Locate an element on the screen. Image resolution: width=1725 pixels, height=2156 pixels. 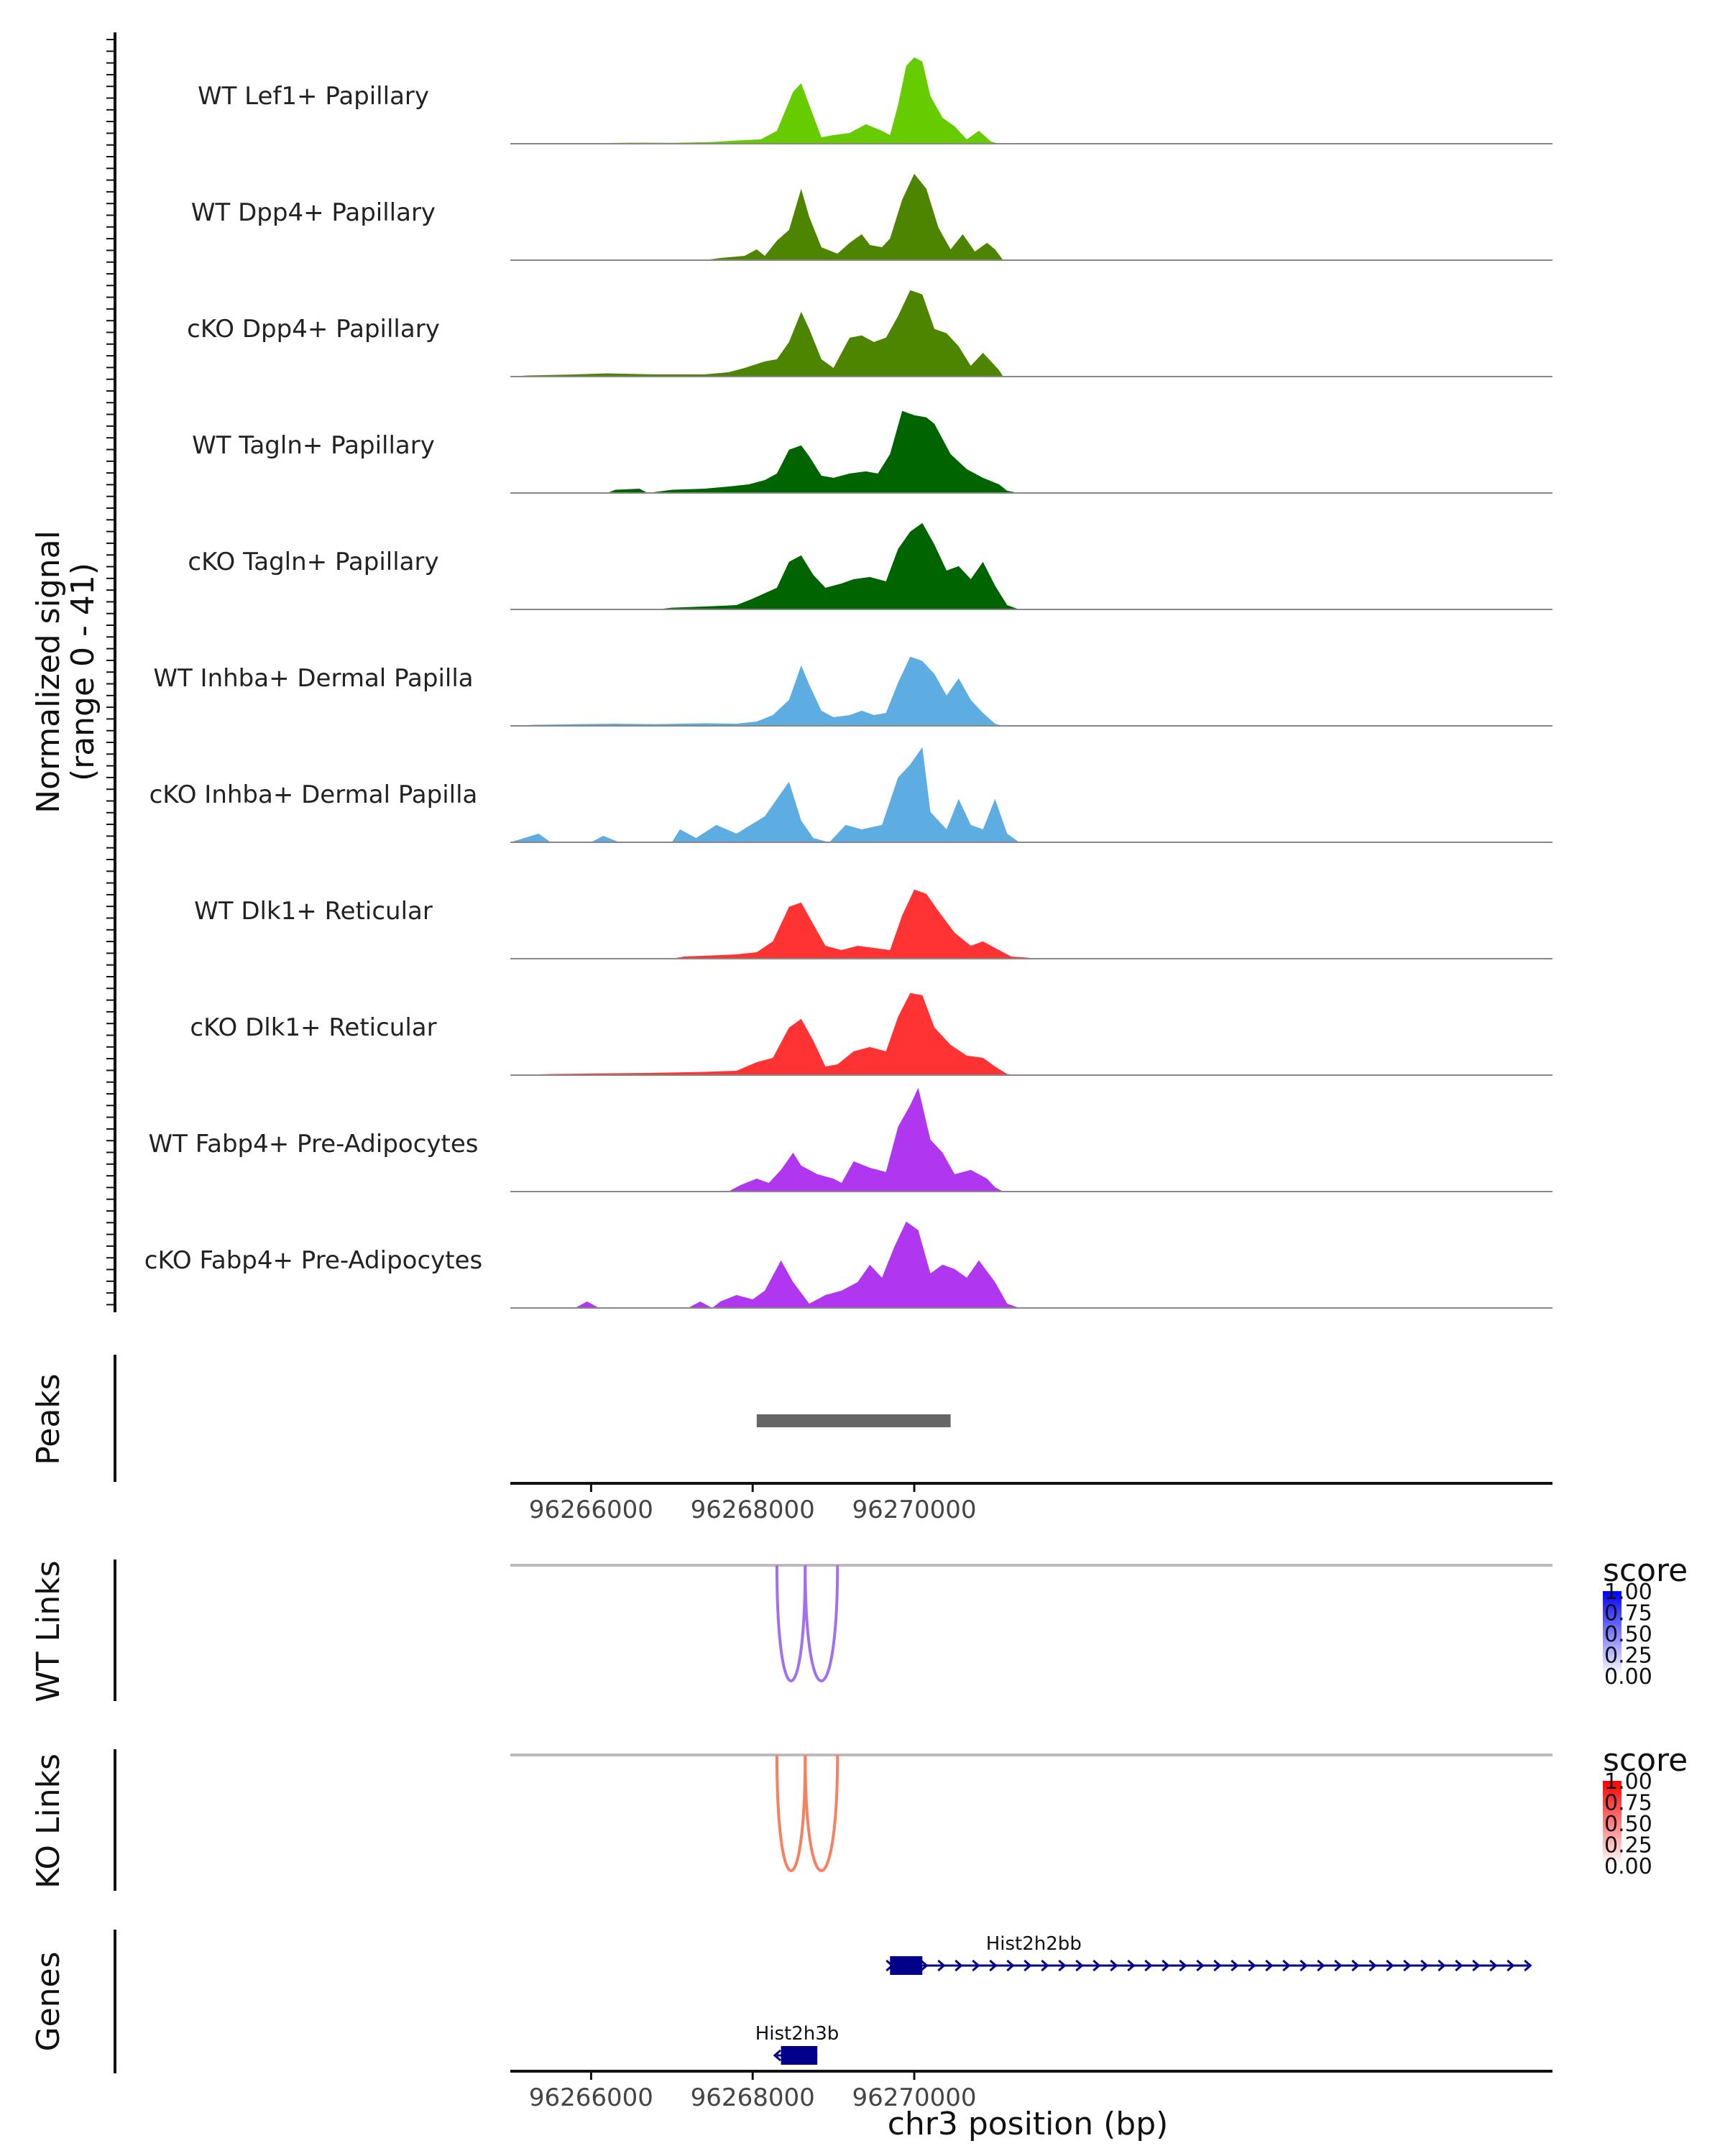
x-tick-label: 96268000 is located at coordinates (753, 2097).